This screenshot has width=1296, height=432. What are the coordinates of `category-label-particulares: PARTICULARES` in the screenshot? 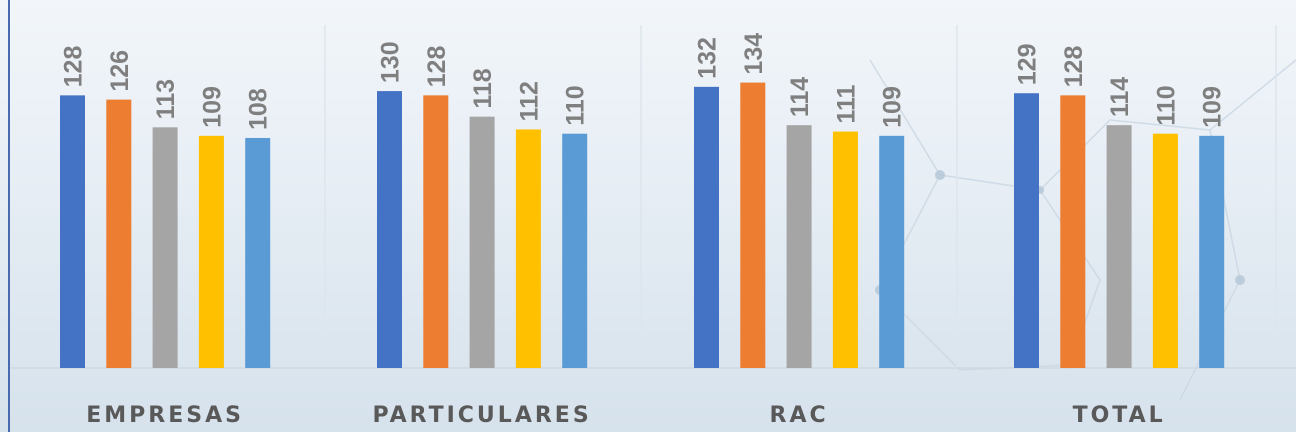 It's located at (482, 415).